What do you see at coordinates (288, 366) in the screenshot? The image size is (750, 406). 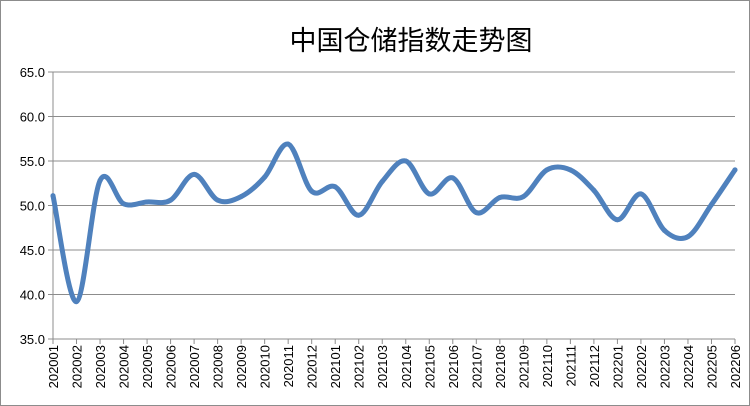 I see `x-tick-label: 202011` at bounding box center [288, 366].